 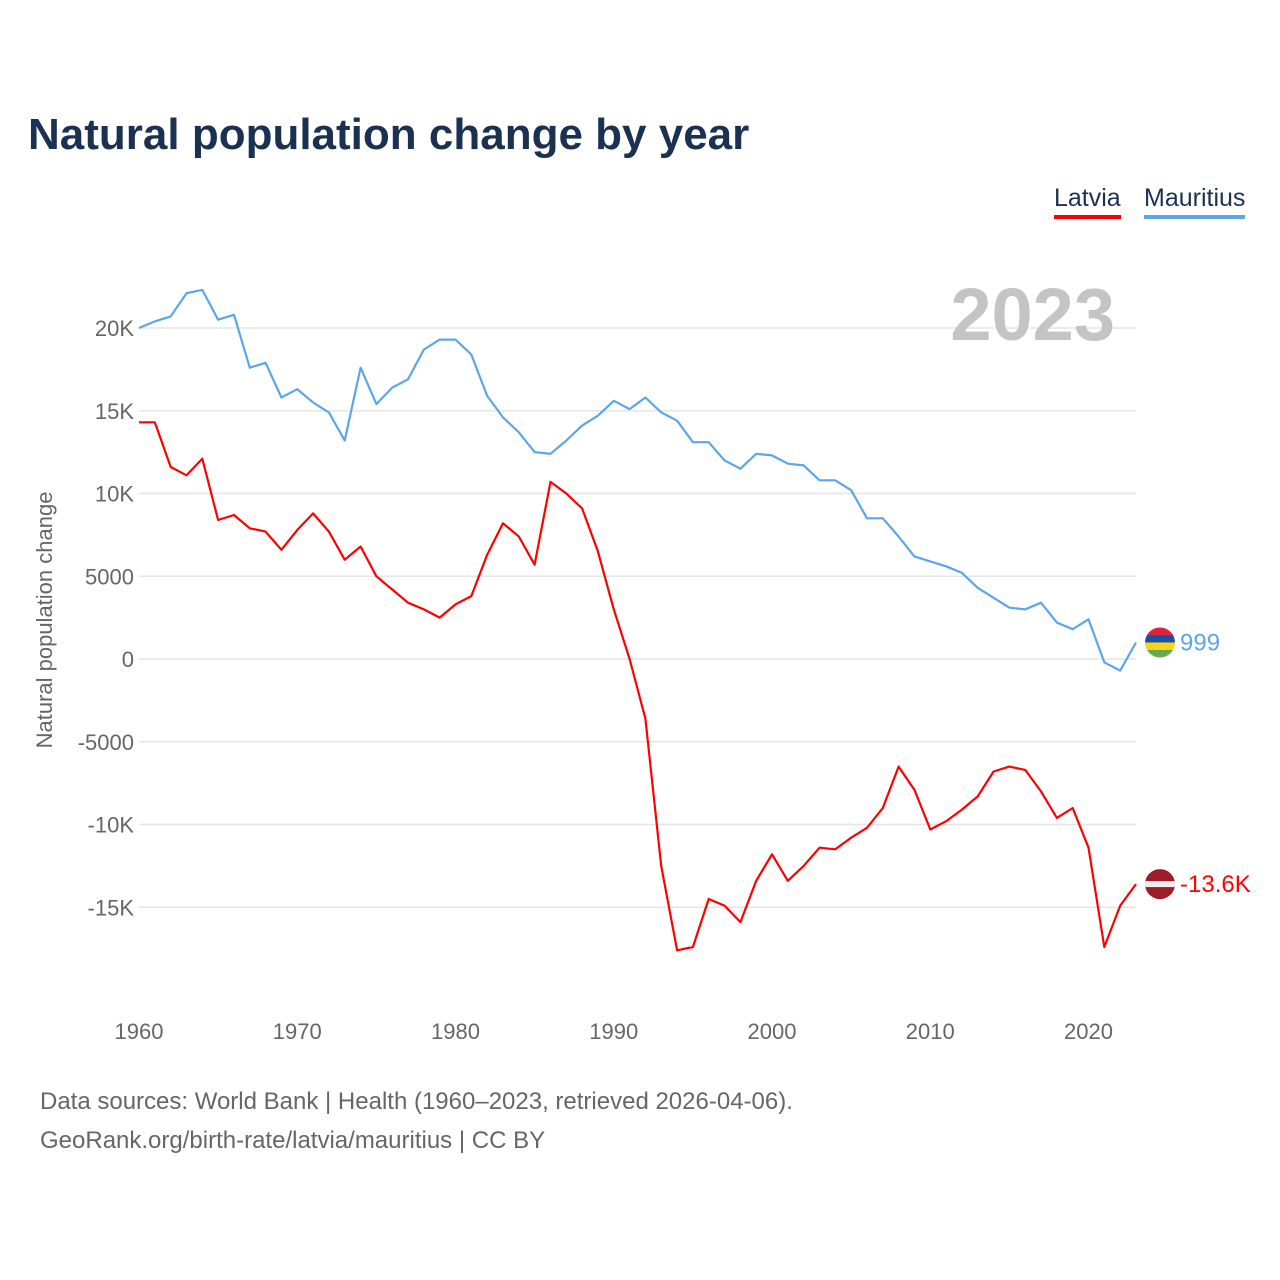 I want to click on flag-mauritius-icon, so click(x=1160, y=642).